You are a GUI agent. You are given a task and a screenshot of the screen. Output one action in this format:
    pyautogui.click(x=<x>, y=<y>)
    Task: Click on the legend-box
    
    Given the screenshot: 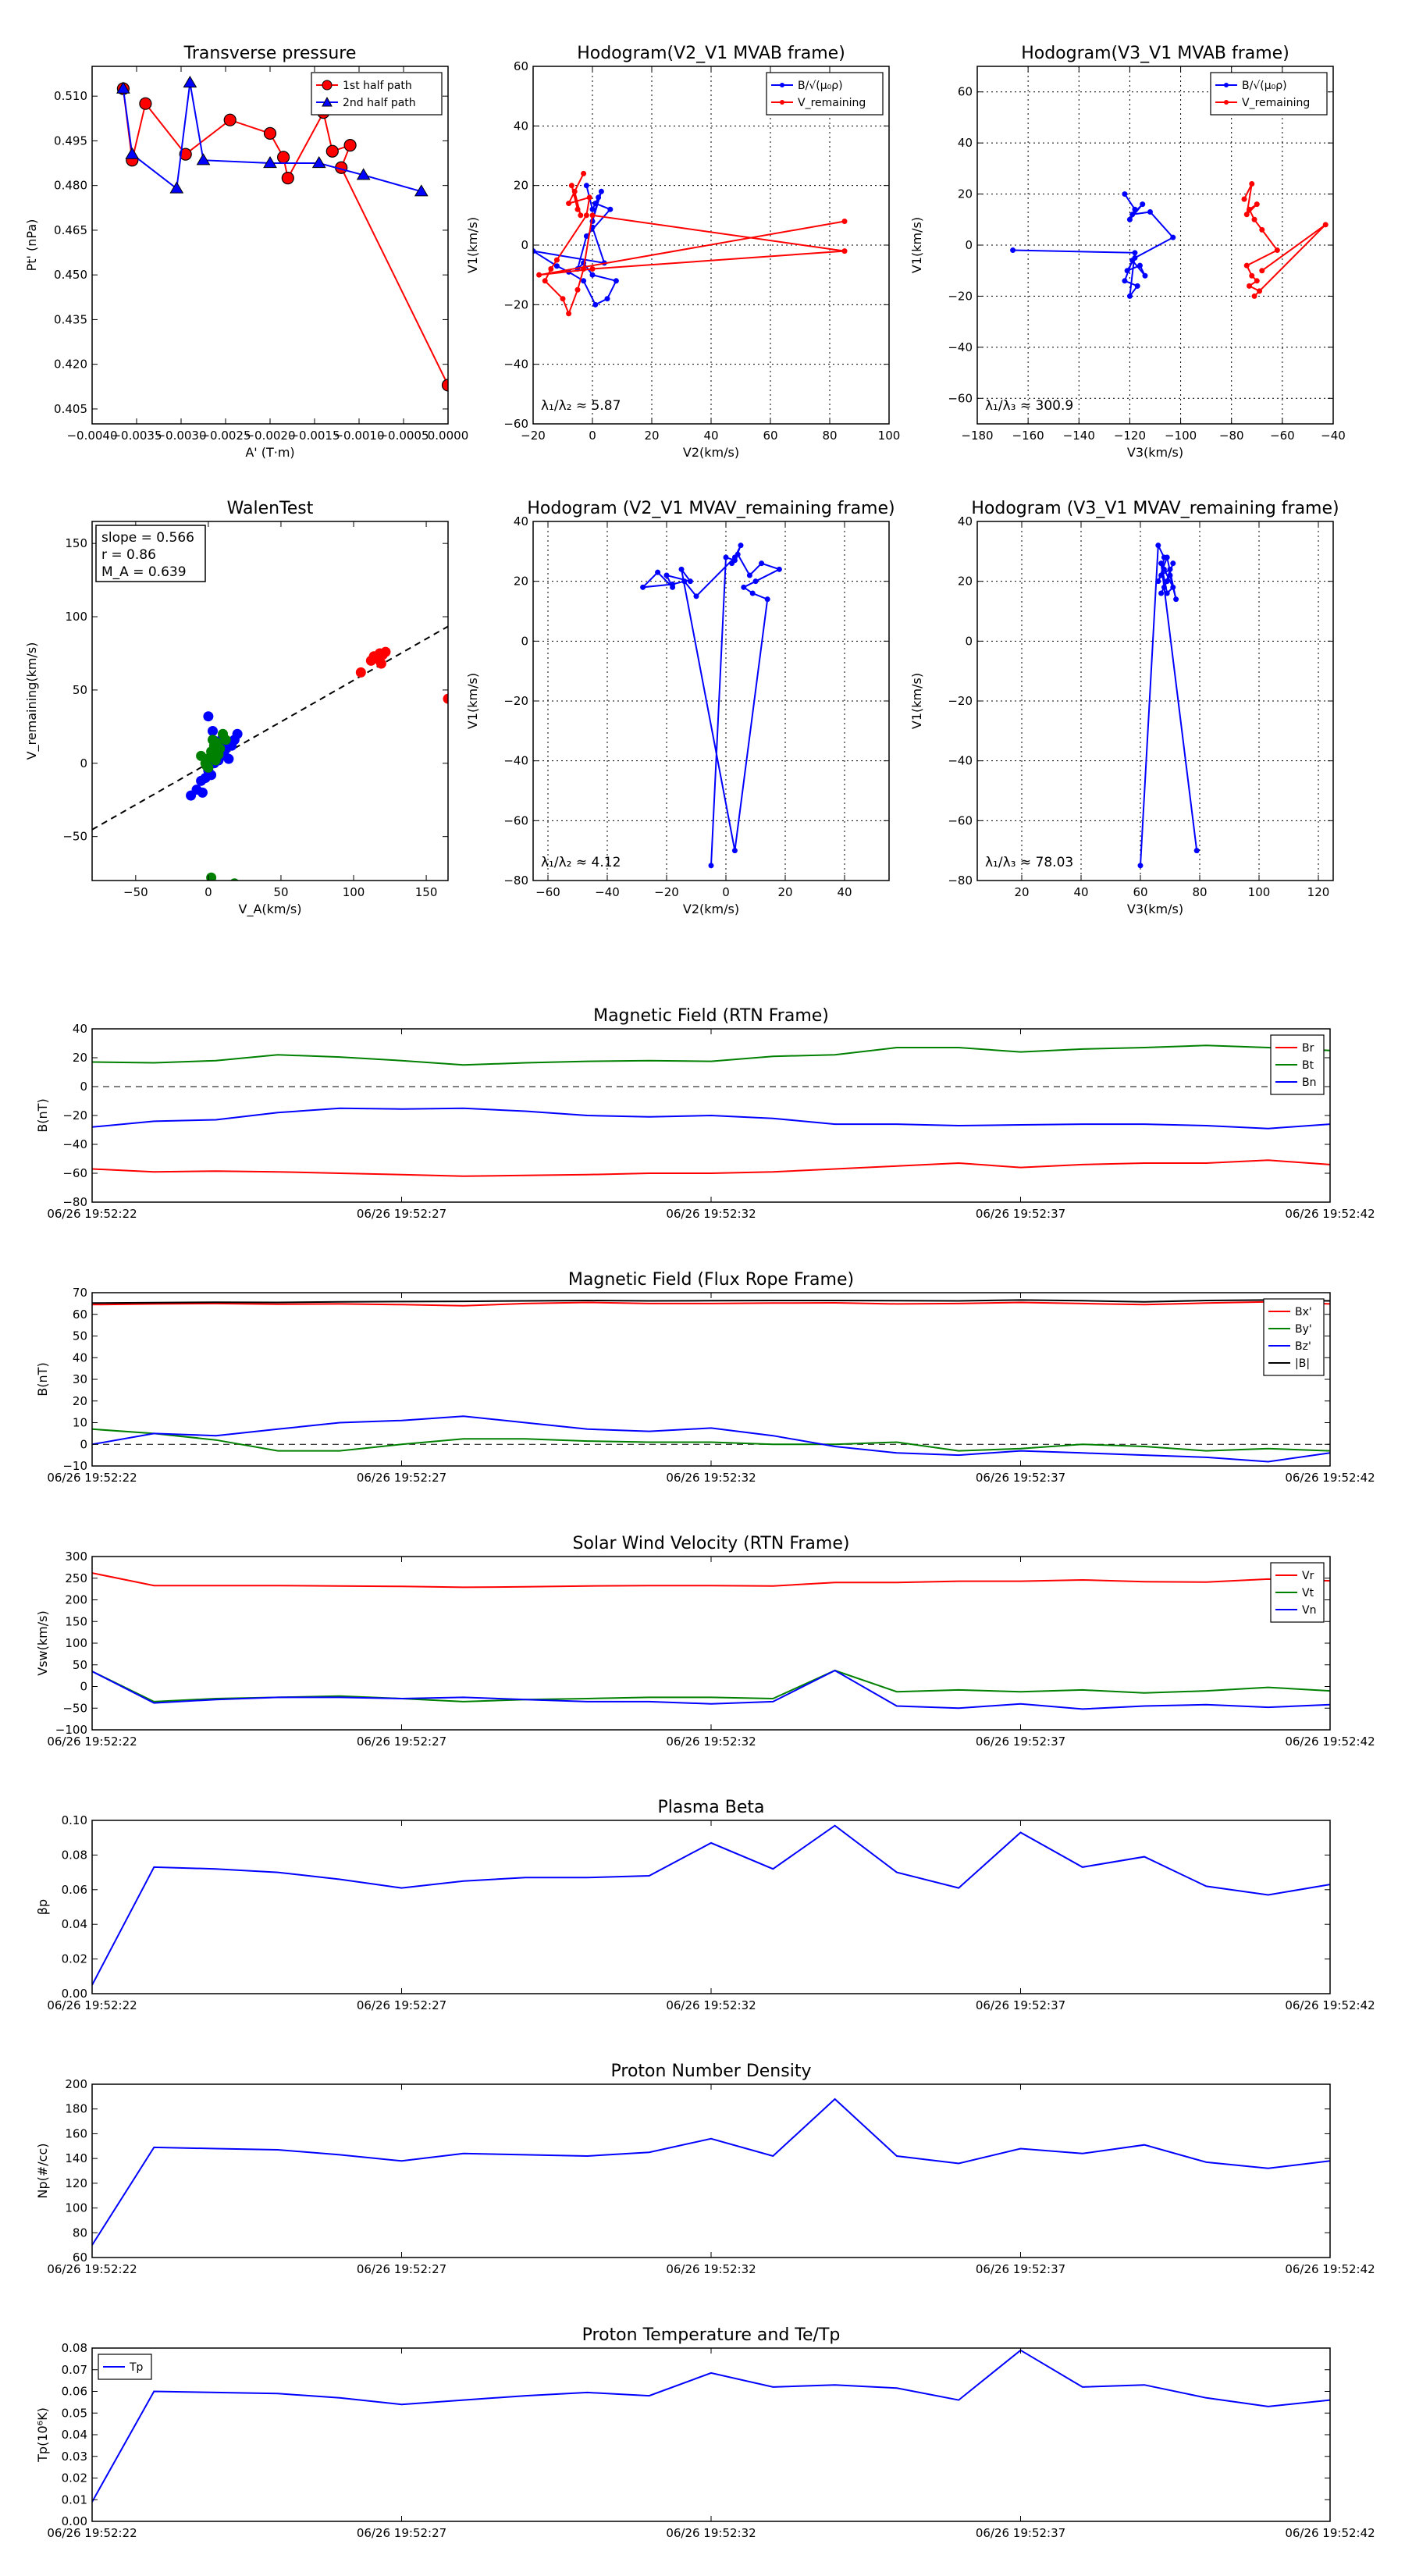 What is the action you would take?
    pyautogui.click(x=377, y=94)
    